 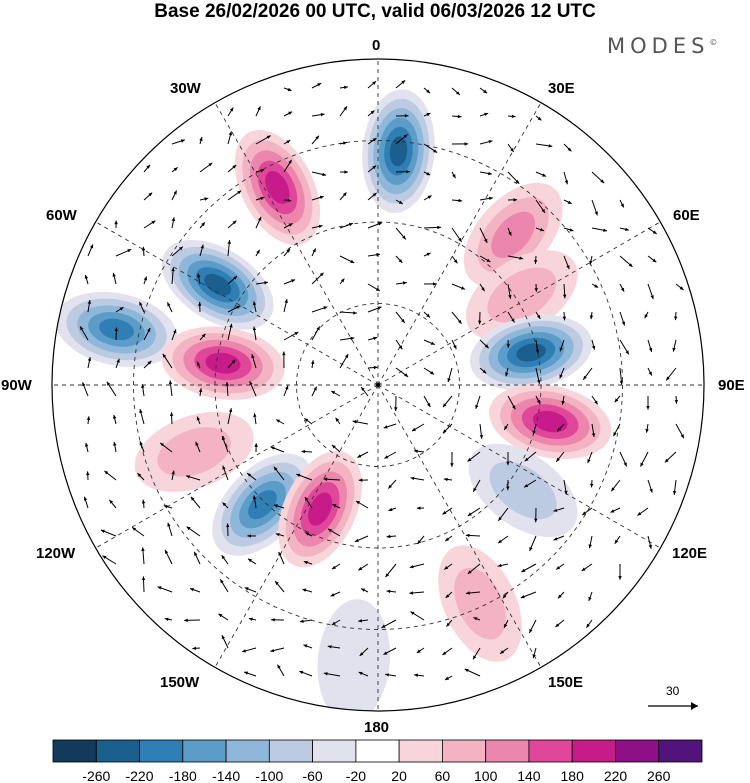 What do you see at coordinates (673, 691) in the screenshot?
I see `reference-vector-label: 30` at bounding box center [673, 691].